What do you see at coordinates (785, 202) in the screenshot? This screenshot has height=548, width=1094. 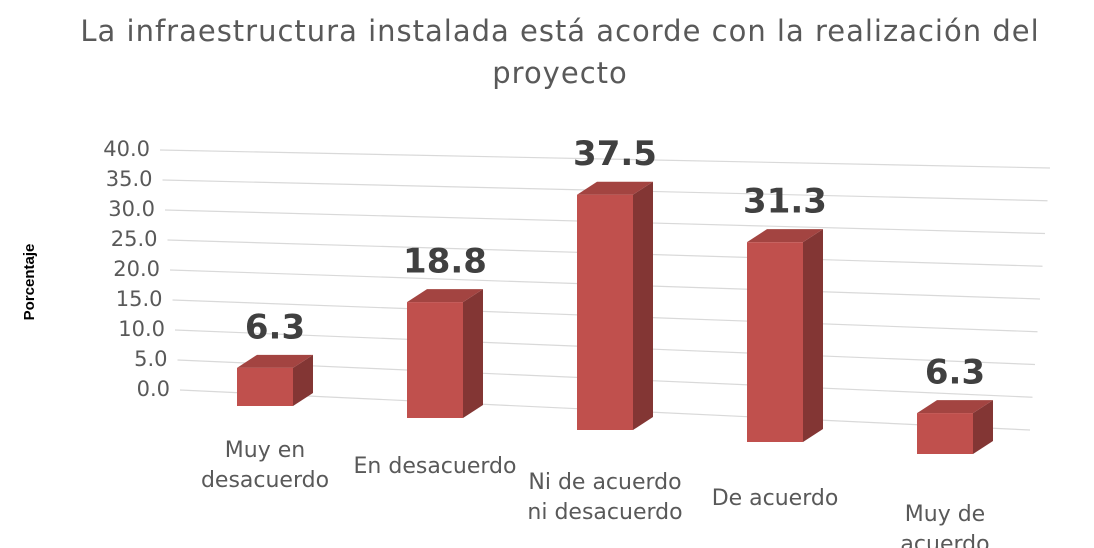 I see `data-label: 31.3` at bounding box center [785, 202].